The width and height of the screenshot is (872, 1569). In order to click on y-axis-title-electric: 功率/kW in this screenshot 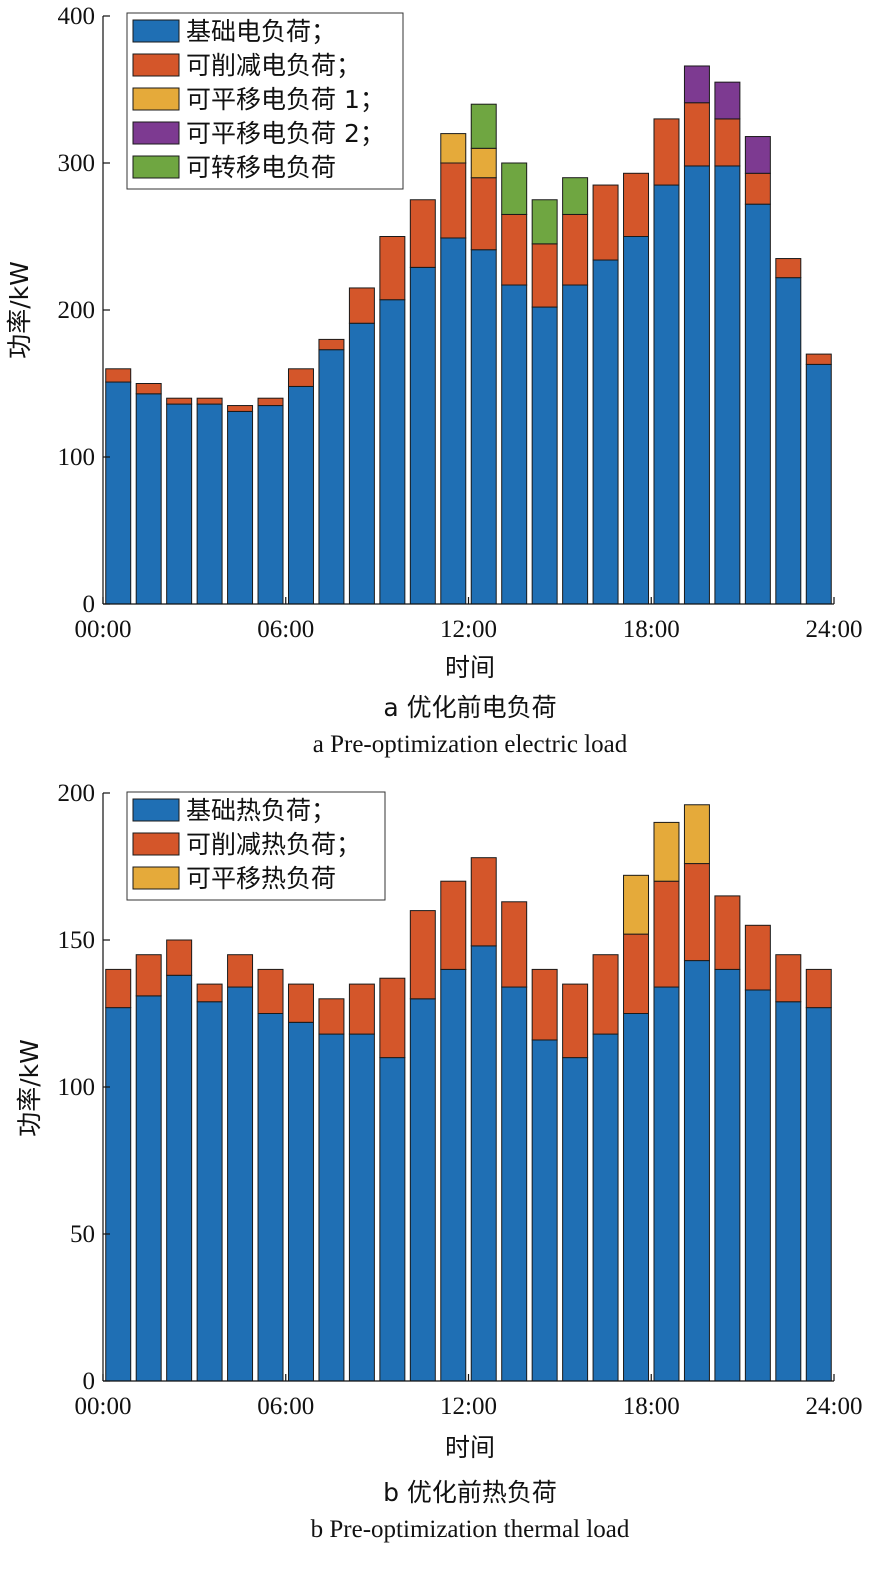, I will do `click(19, 310)`.